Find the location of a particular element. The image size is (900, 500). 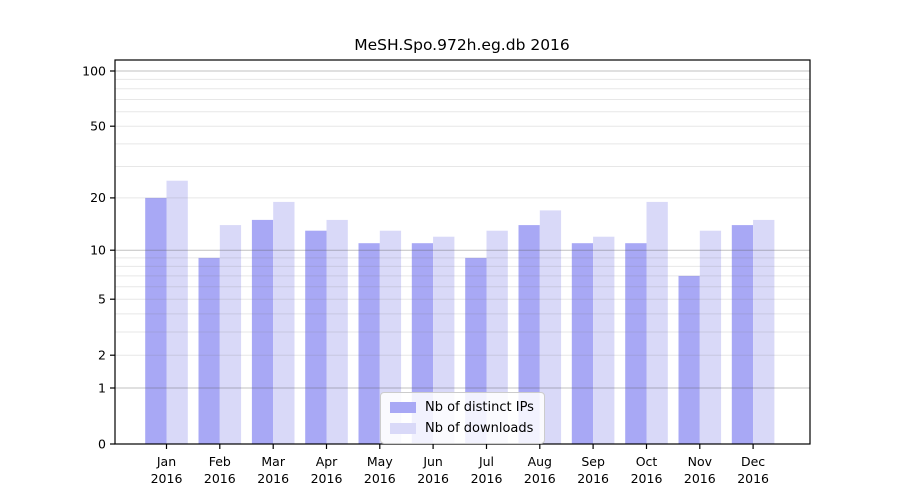

x-tick-label-month: Mar is located at coordinates (273, 461).